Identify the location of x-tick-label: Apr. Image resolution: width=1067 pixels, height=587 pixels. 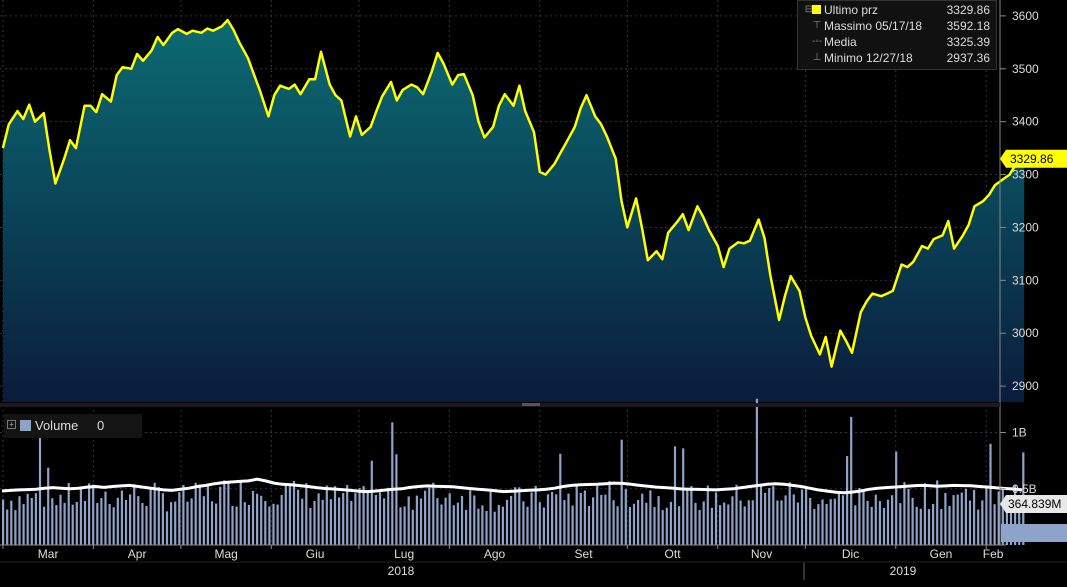
(137, 554).